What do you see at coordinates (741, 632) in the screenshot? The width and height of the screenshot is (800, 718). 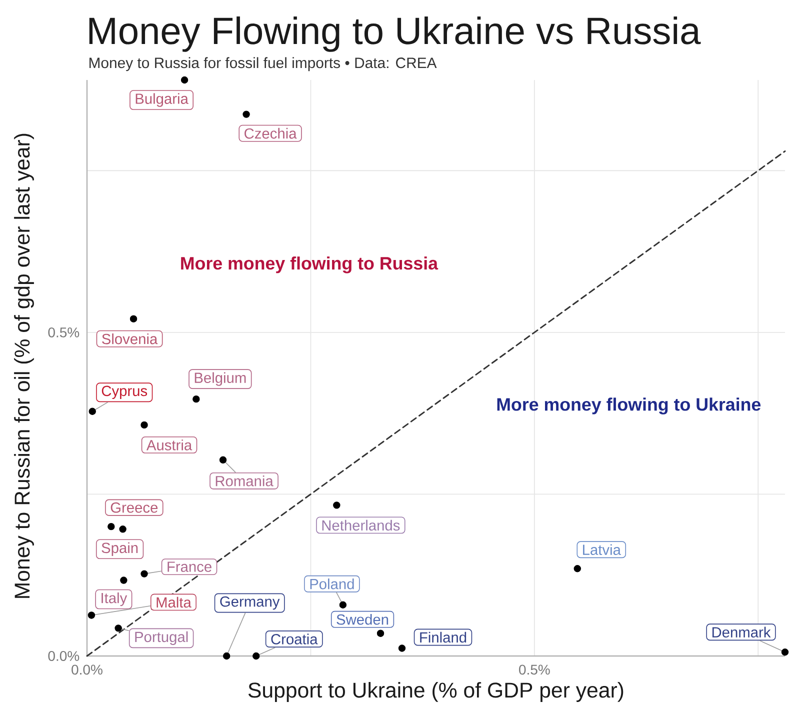 I see `annotation: Denmark` at bounding box center [741, 632].